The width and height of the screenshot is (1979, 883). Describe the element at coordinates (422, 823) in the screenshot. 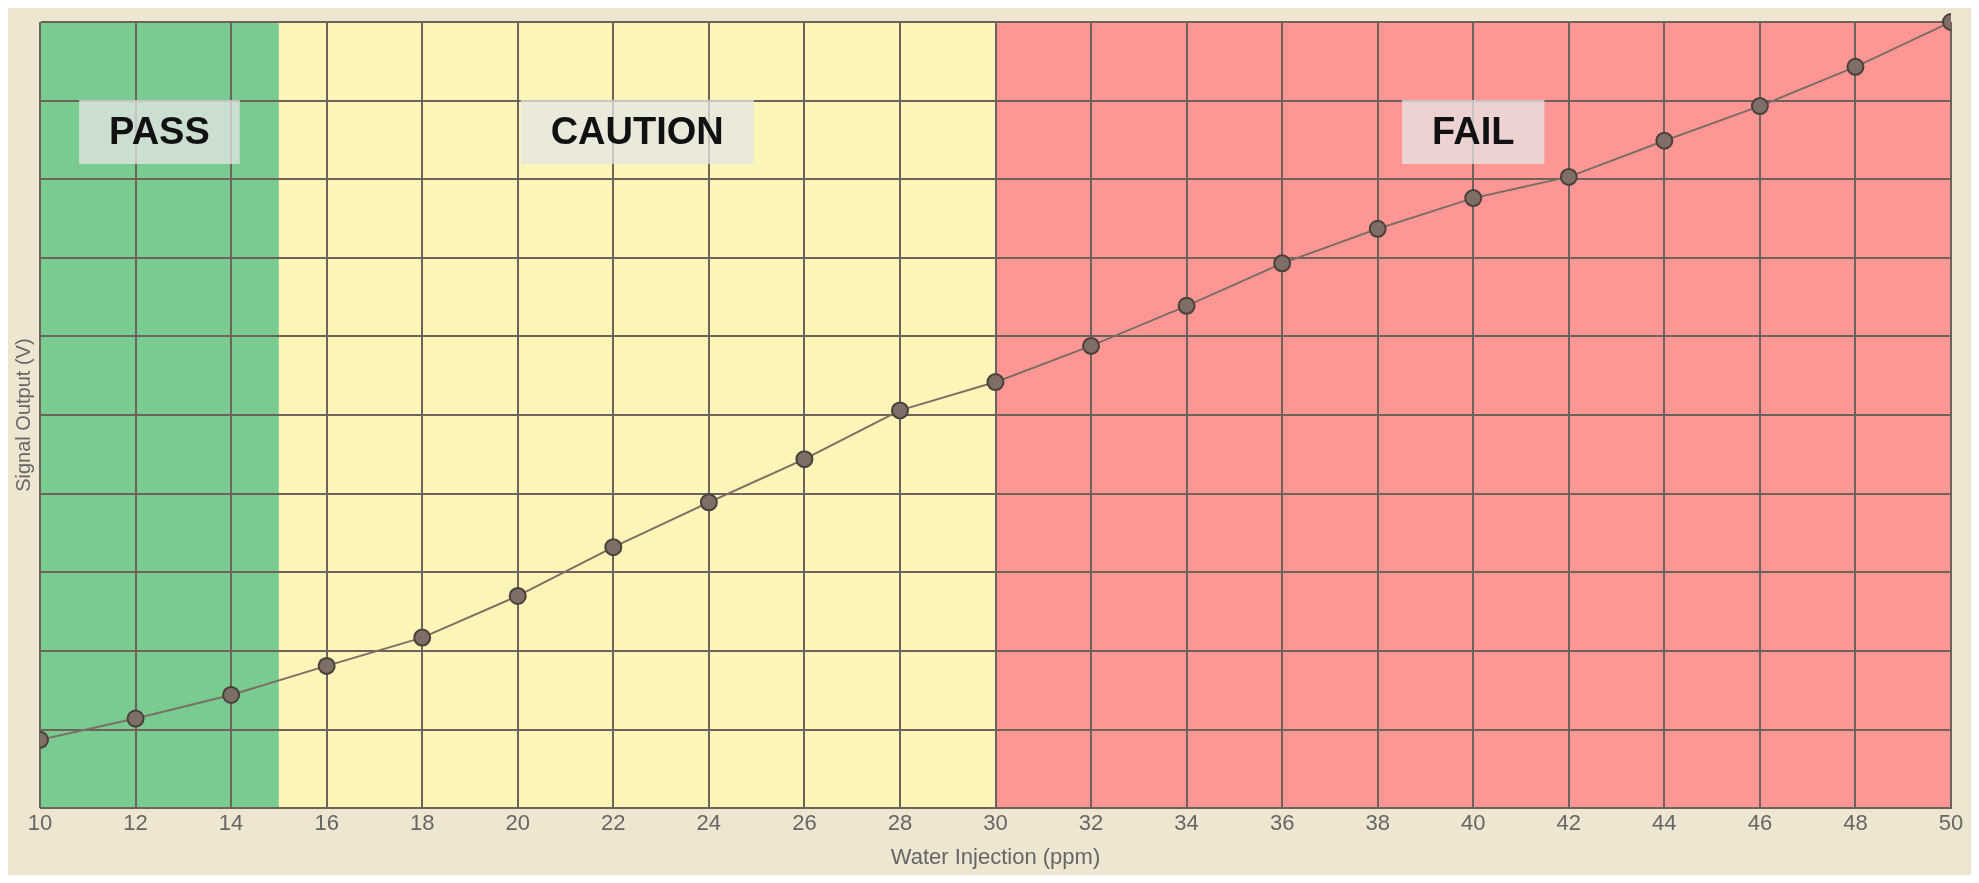

I see `x-tick-label: 18` at that location.